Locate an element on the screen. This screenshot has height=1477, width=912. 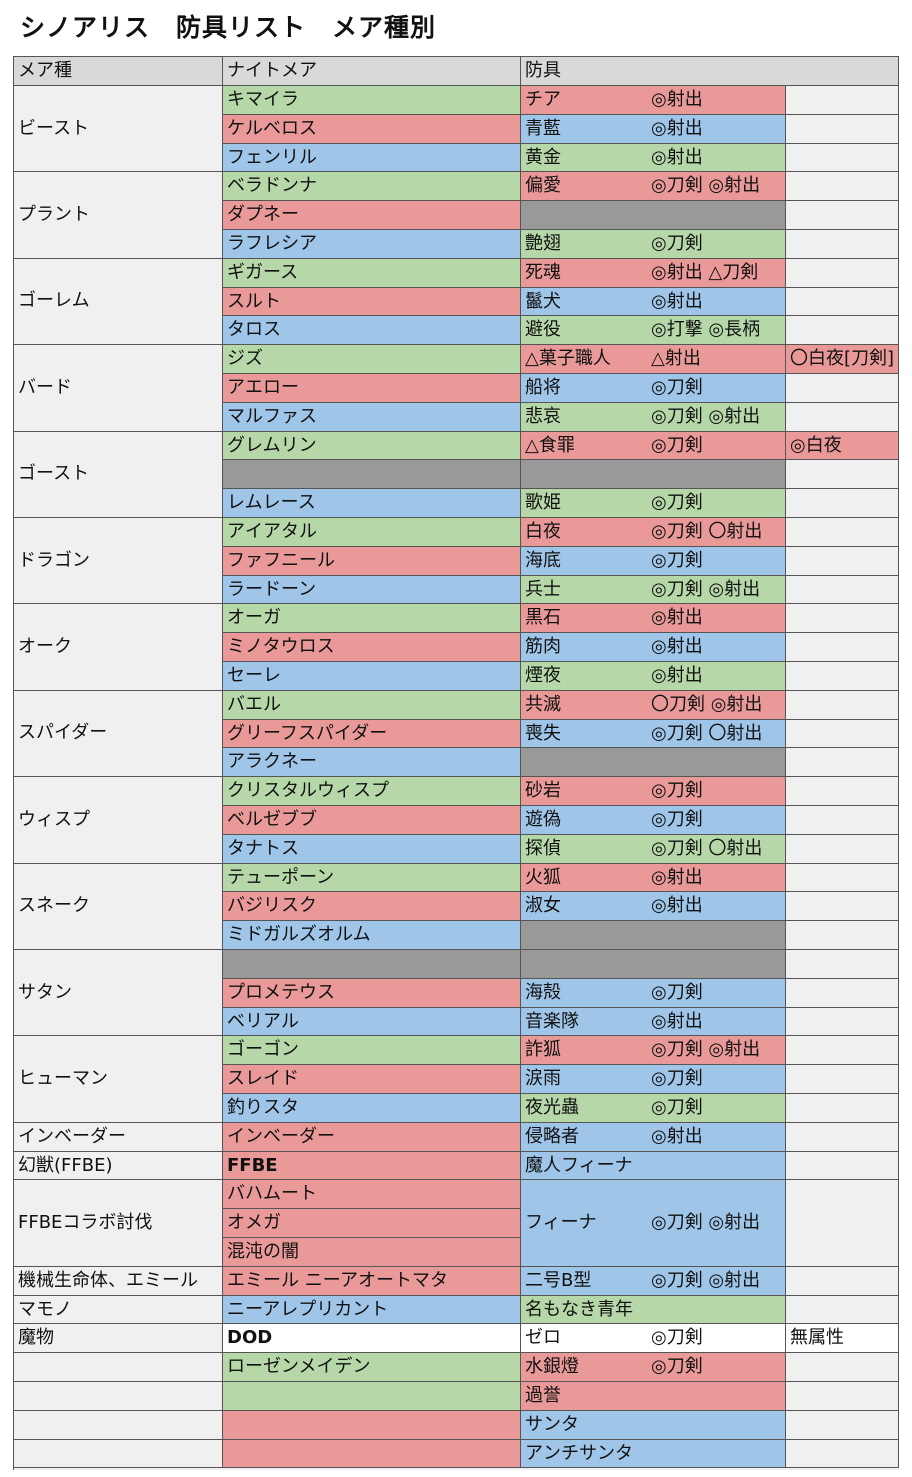
page-title: シノアリス 防具リスト メア種別 is located at coordinates (228, 27).